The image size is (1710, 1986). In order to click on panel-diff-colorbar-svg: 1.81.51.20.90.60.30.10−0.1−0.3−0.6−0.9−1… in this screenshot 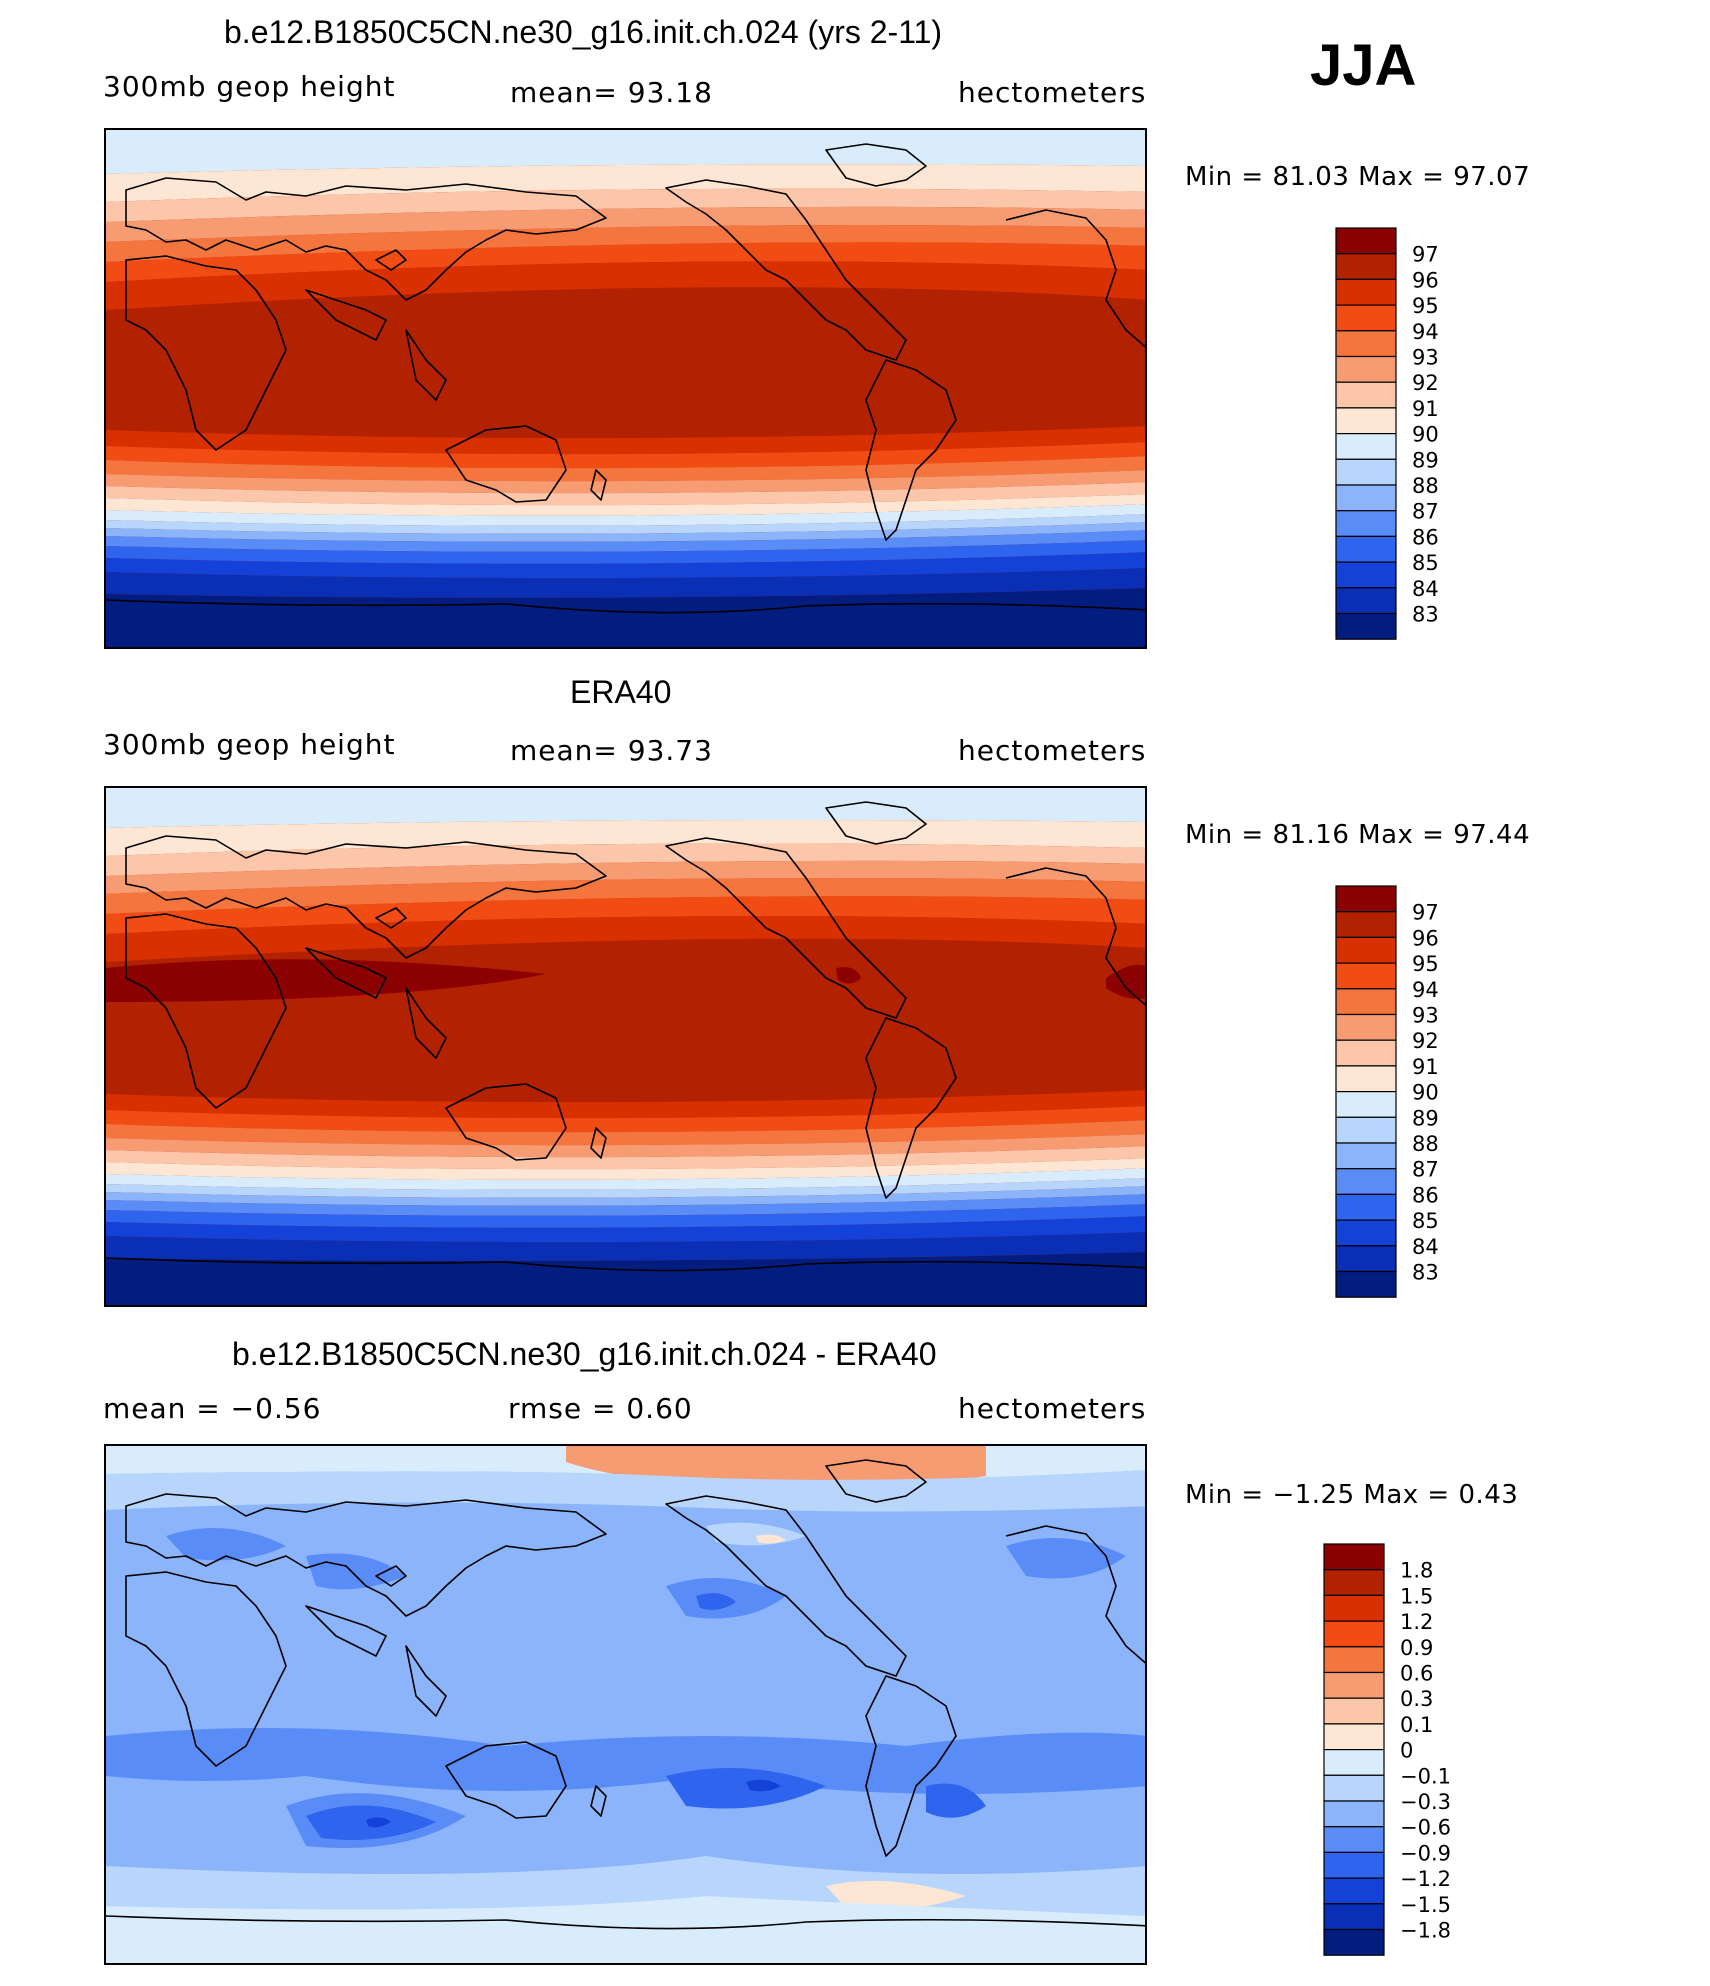, I will do `click(1387, 1749)`.